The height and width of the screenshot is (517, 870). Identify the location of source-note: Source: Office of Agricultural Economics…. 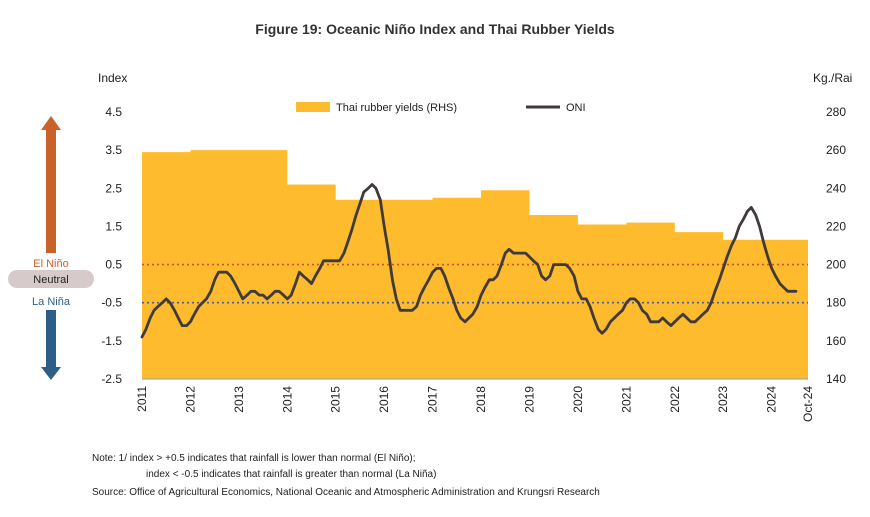
(346, 492).